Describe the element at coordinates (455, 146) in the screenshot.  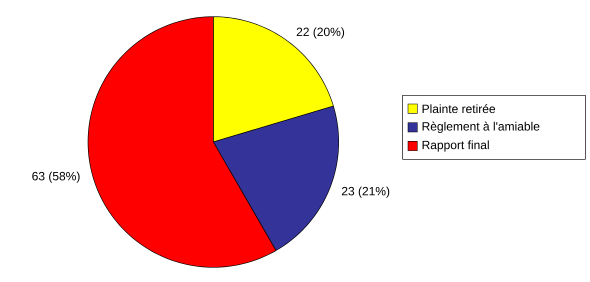
I see `legend-label: Rapport final` at that location.